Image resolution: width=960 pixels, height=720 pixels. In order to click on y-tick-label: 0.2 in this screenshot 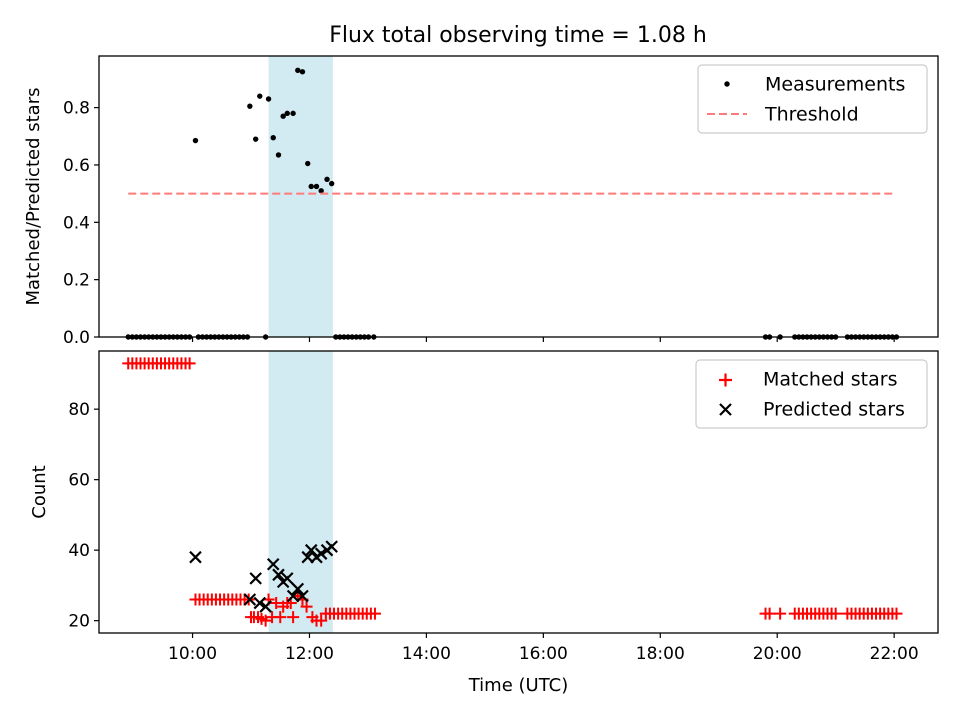, I will do `click(76, 281)`.